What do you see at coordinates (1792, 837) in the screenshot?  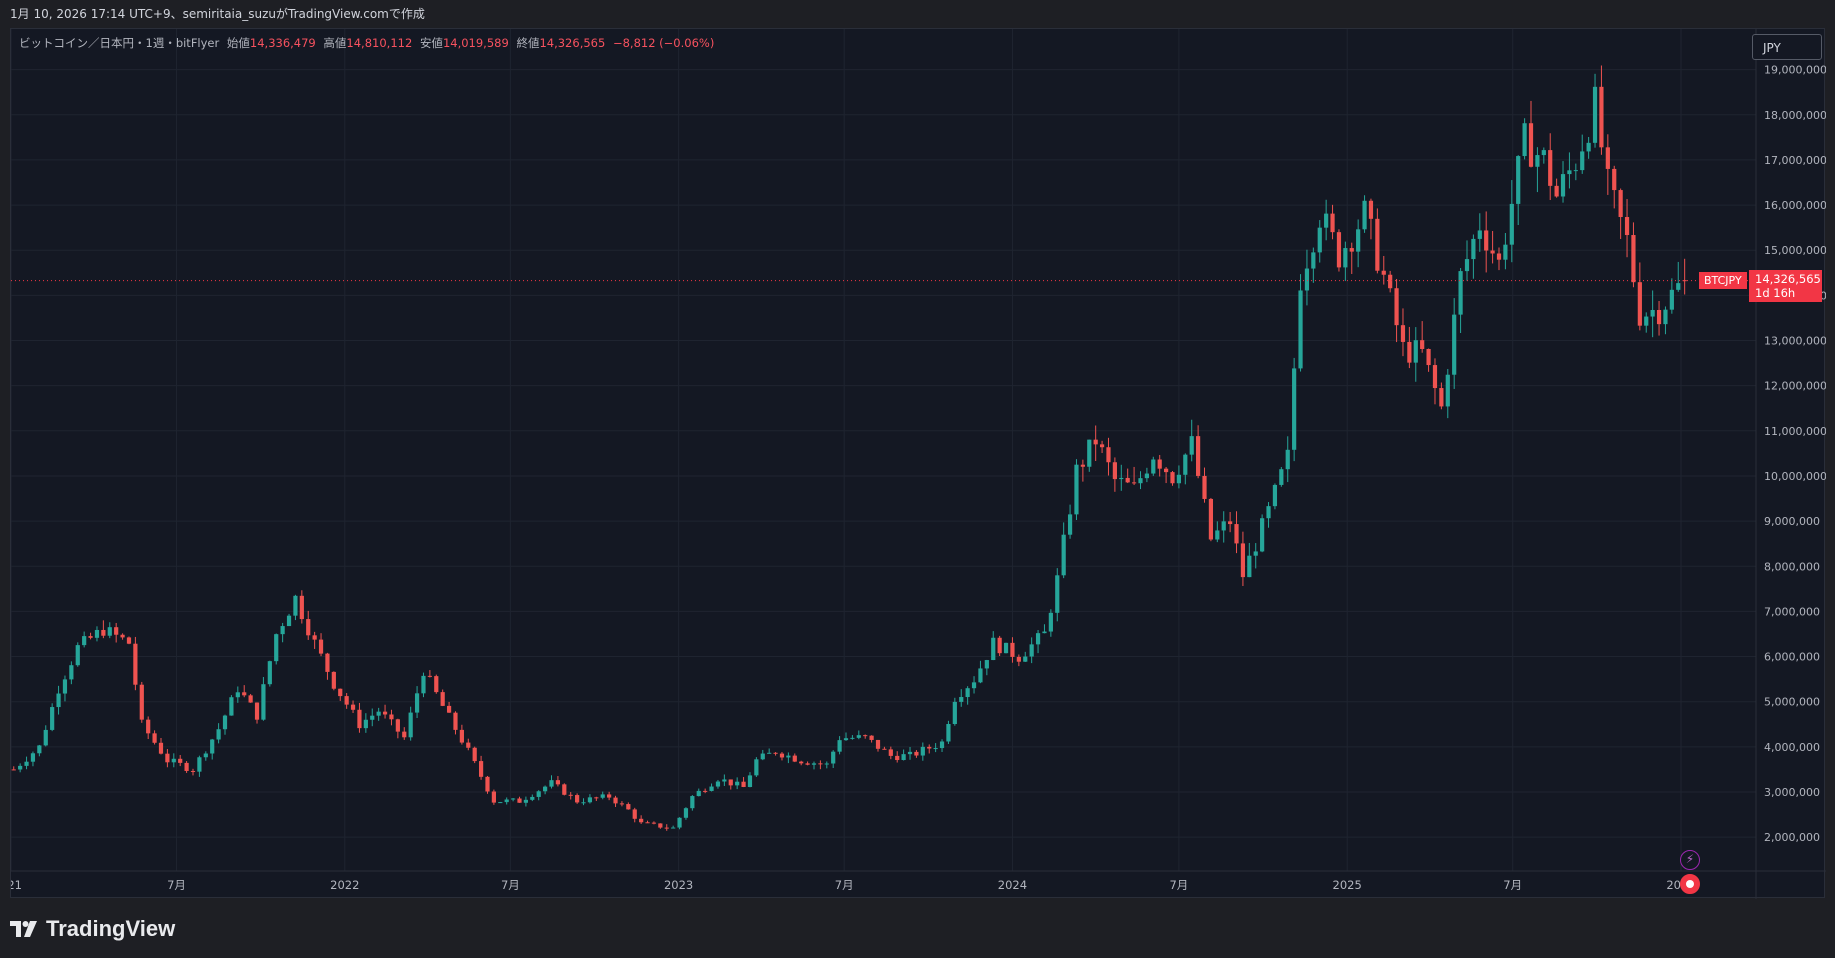 I see `y-tick-label: 2,000,000` at bounding box center [1792, 837].